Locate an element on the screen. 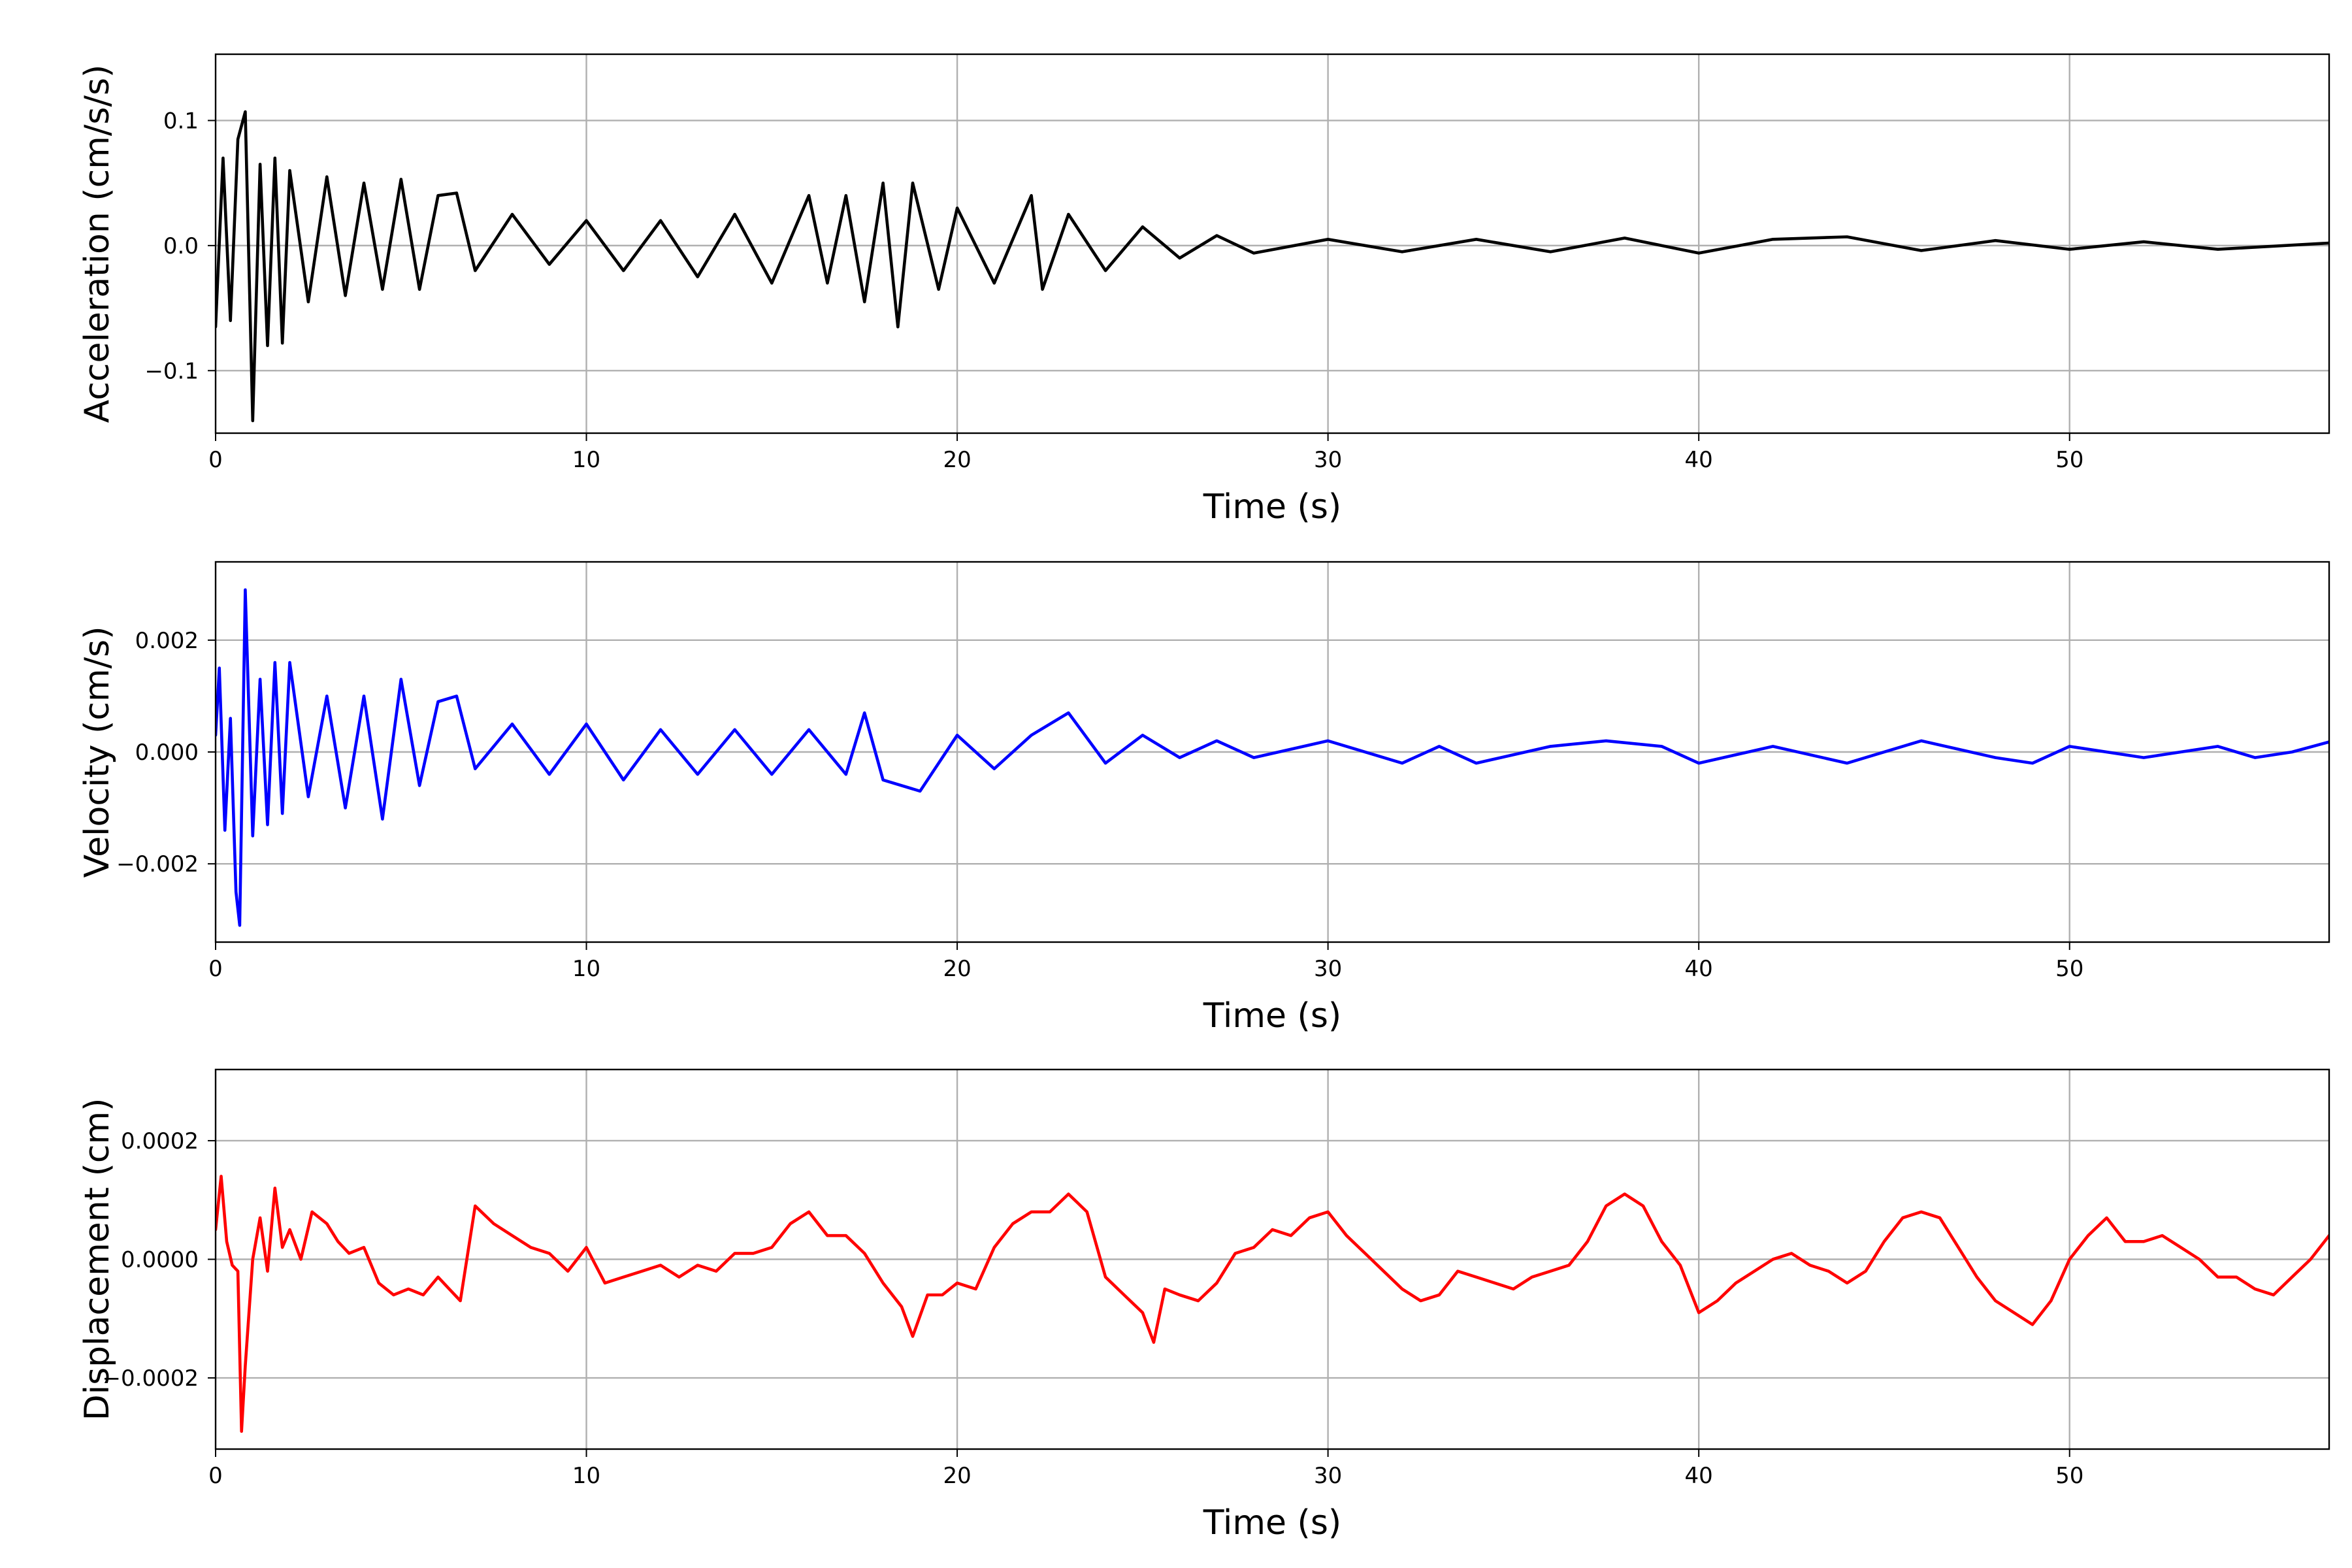 The image size is (2352, 1568). acceleration-xtick-label-2: 20 is located at coordinates (957, 460).